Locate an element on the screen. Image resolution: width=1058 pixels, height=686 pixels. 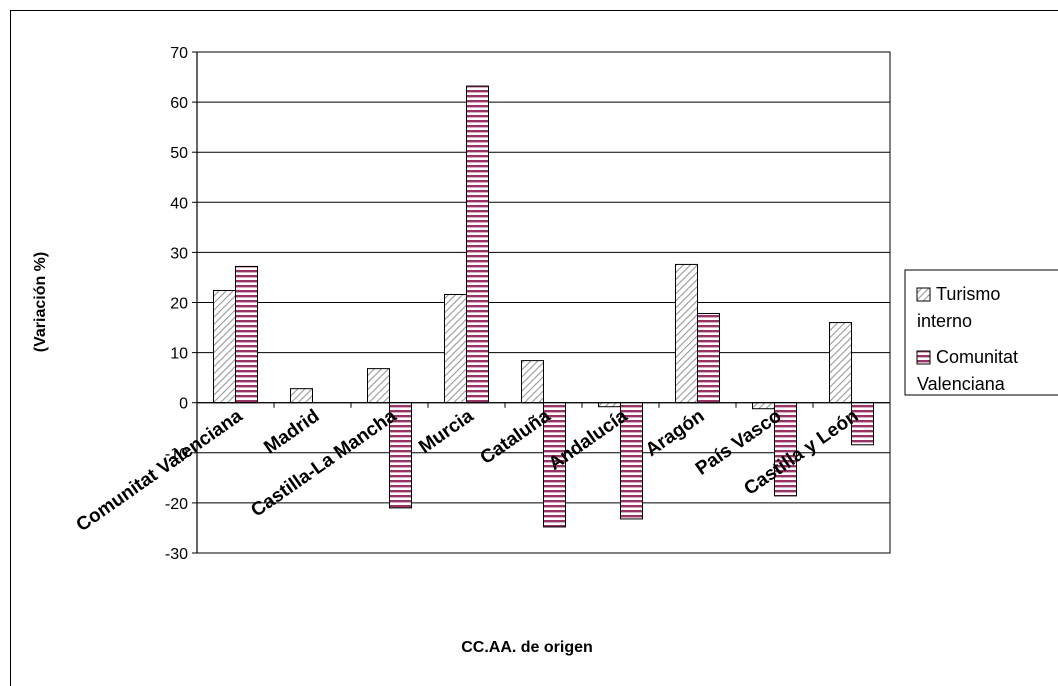
y-axis-ticks: 70 60 50 40 30 20 10 0 -10 -20 -30 is located at coordinates (176, 304).